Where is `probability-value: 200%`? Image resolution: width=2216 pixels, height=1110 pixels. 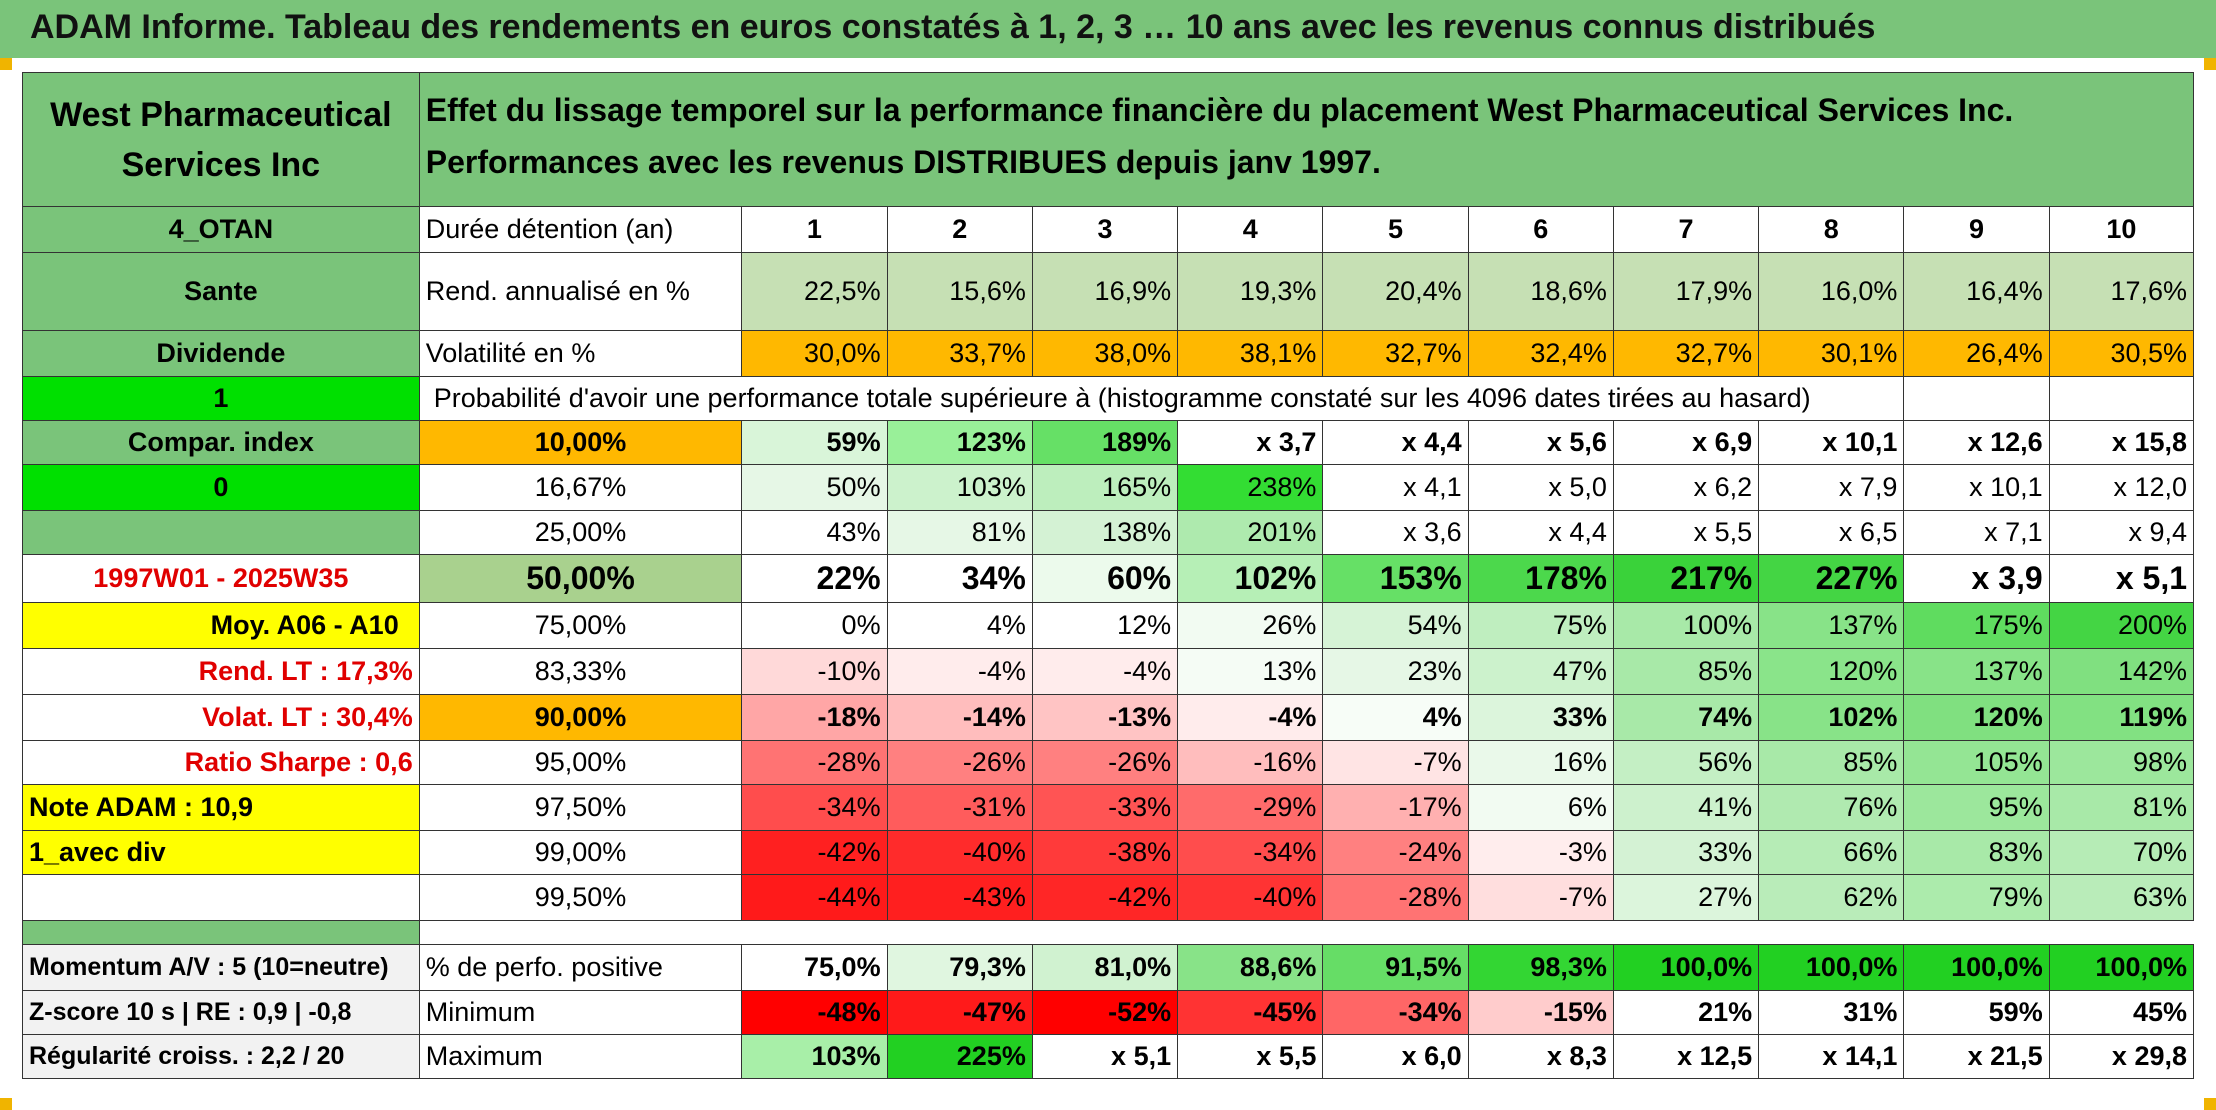 probability-value: 200% is located at coordinates (2121, 625).